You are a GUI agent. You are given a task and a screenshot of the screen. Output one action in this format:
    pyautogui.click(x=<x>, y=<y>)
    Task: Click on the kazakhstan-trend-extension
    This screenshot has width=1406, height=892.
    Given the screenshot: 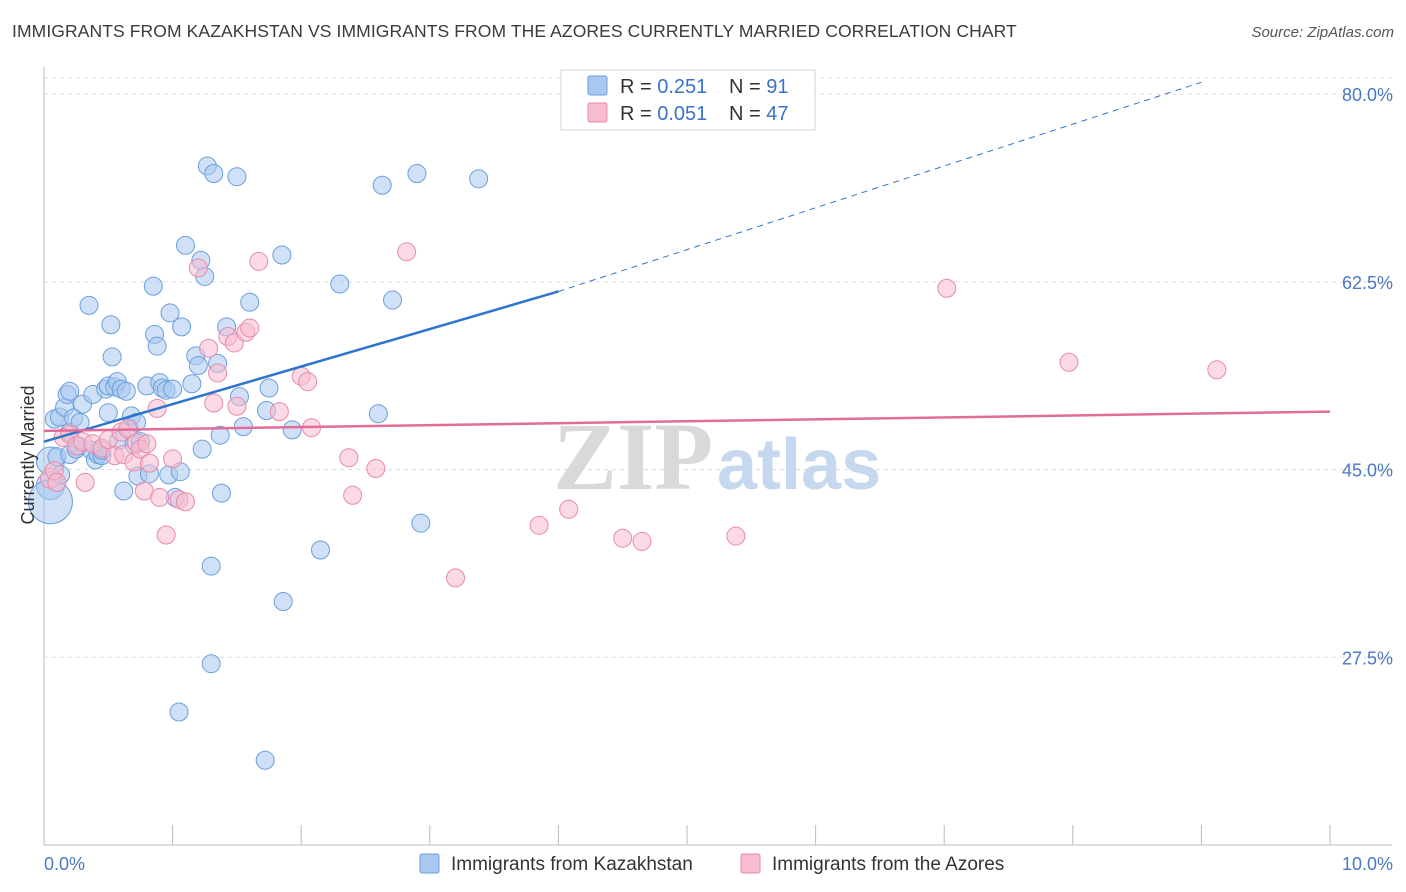 What is the action you would take?
    pyautogui.click(x=880, y=186)
    